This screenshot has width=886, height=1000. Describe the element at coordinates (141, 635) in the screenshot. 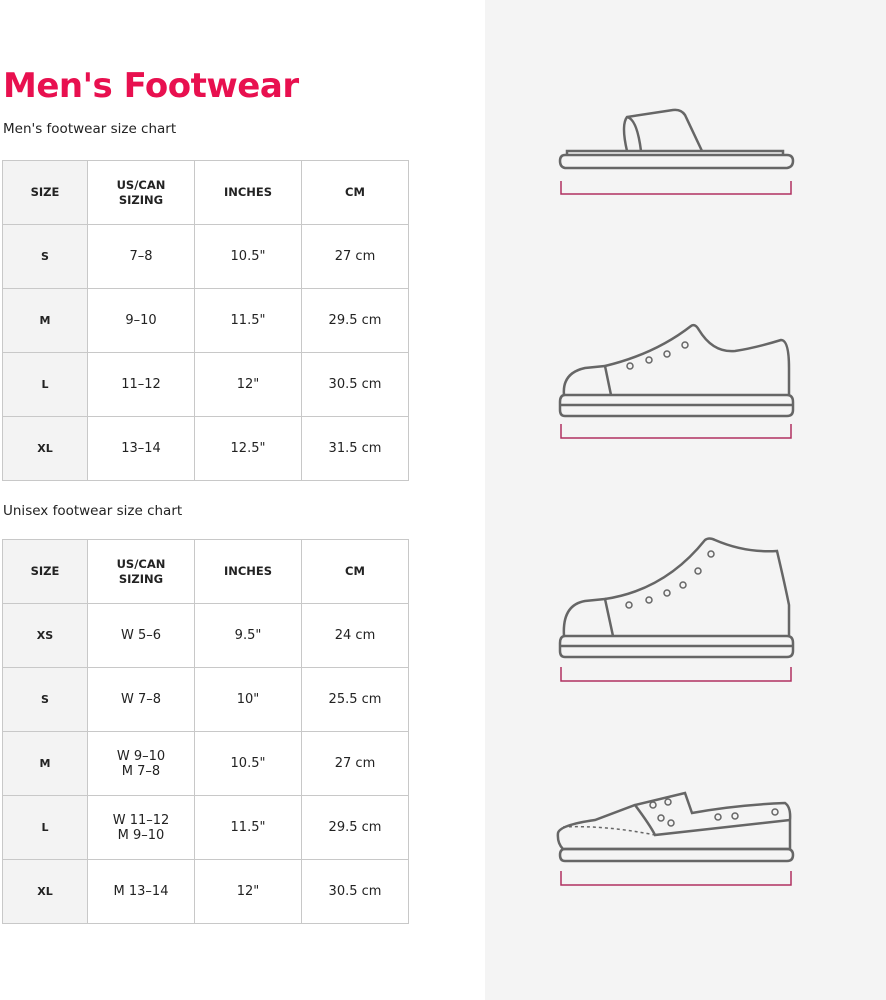

I see `table-cell: W 5–6` at that location.